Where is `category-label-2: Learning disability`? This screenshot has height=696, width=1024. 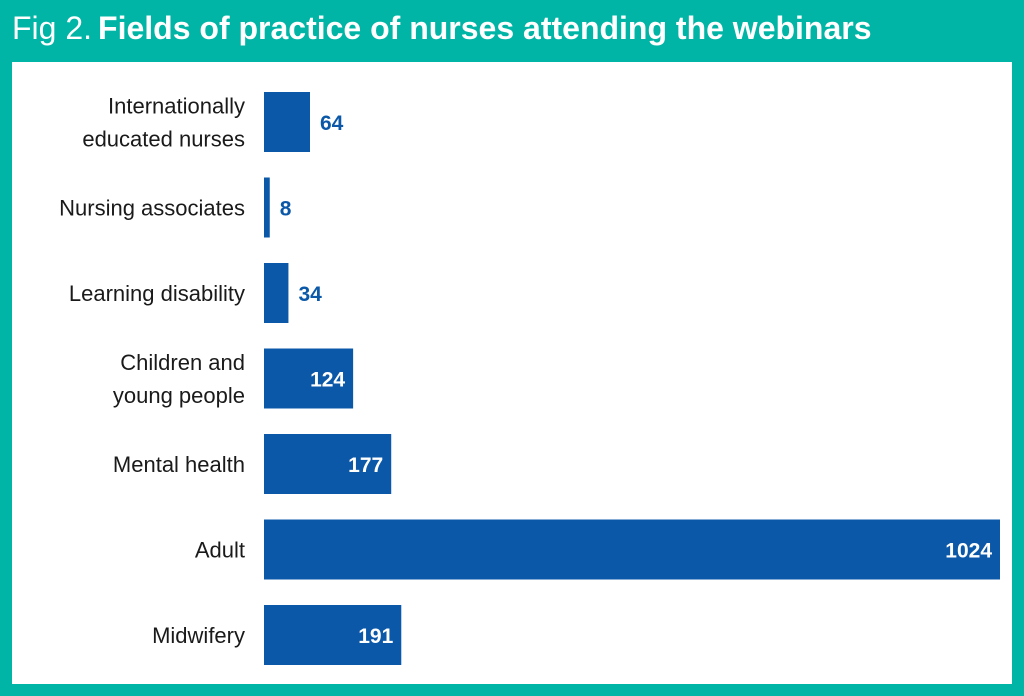
category-label-2: Learning disability is located at coordinates (157, 293).